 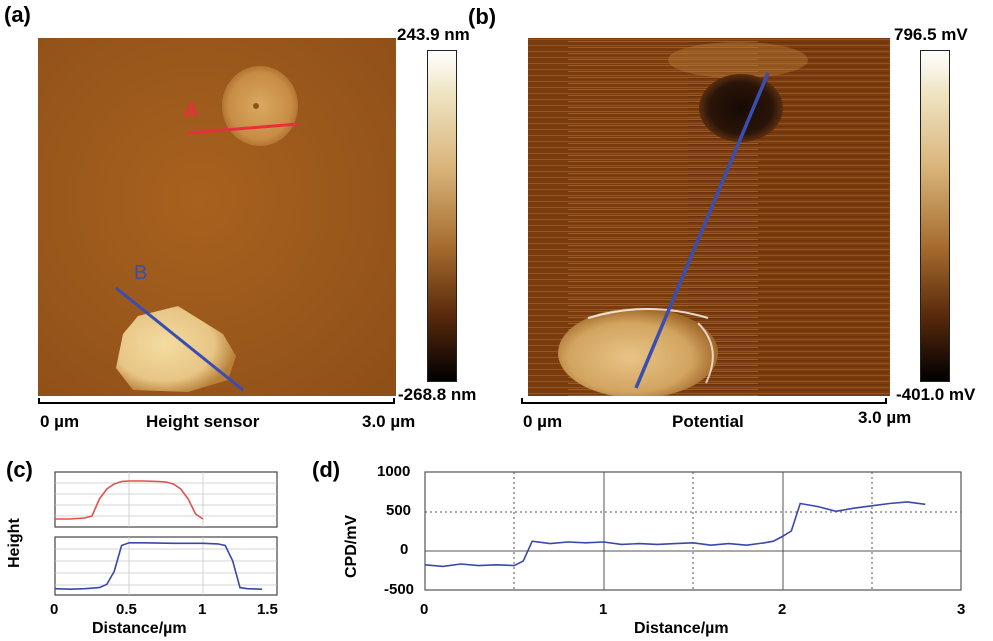 What do you see at coordinates (326, 469) in the screenshot?
I see `panel-d-label: (d)` at bounding box center [326, 469].